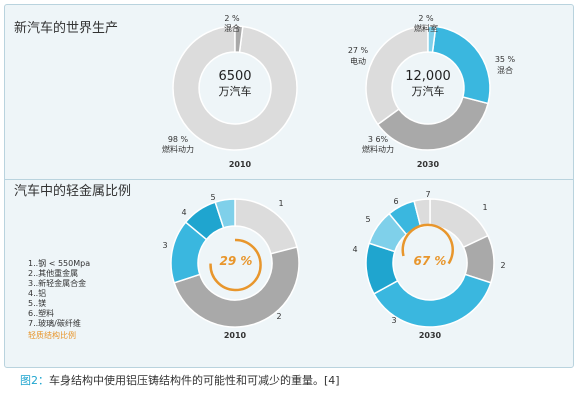 This screenshot has width=577, height=407. What do you see at coordinates (505, 59) in the screenshot?
I see `slice-pct-hybrid: 35 %` at bounding box center [505, 59].